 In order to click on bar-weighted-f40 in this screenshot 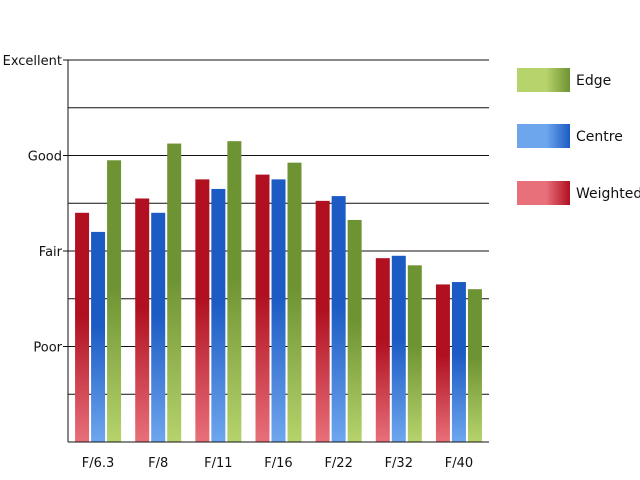, I will do `click(442, 363)`.